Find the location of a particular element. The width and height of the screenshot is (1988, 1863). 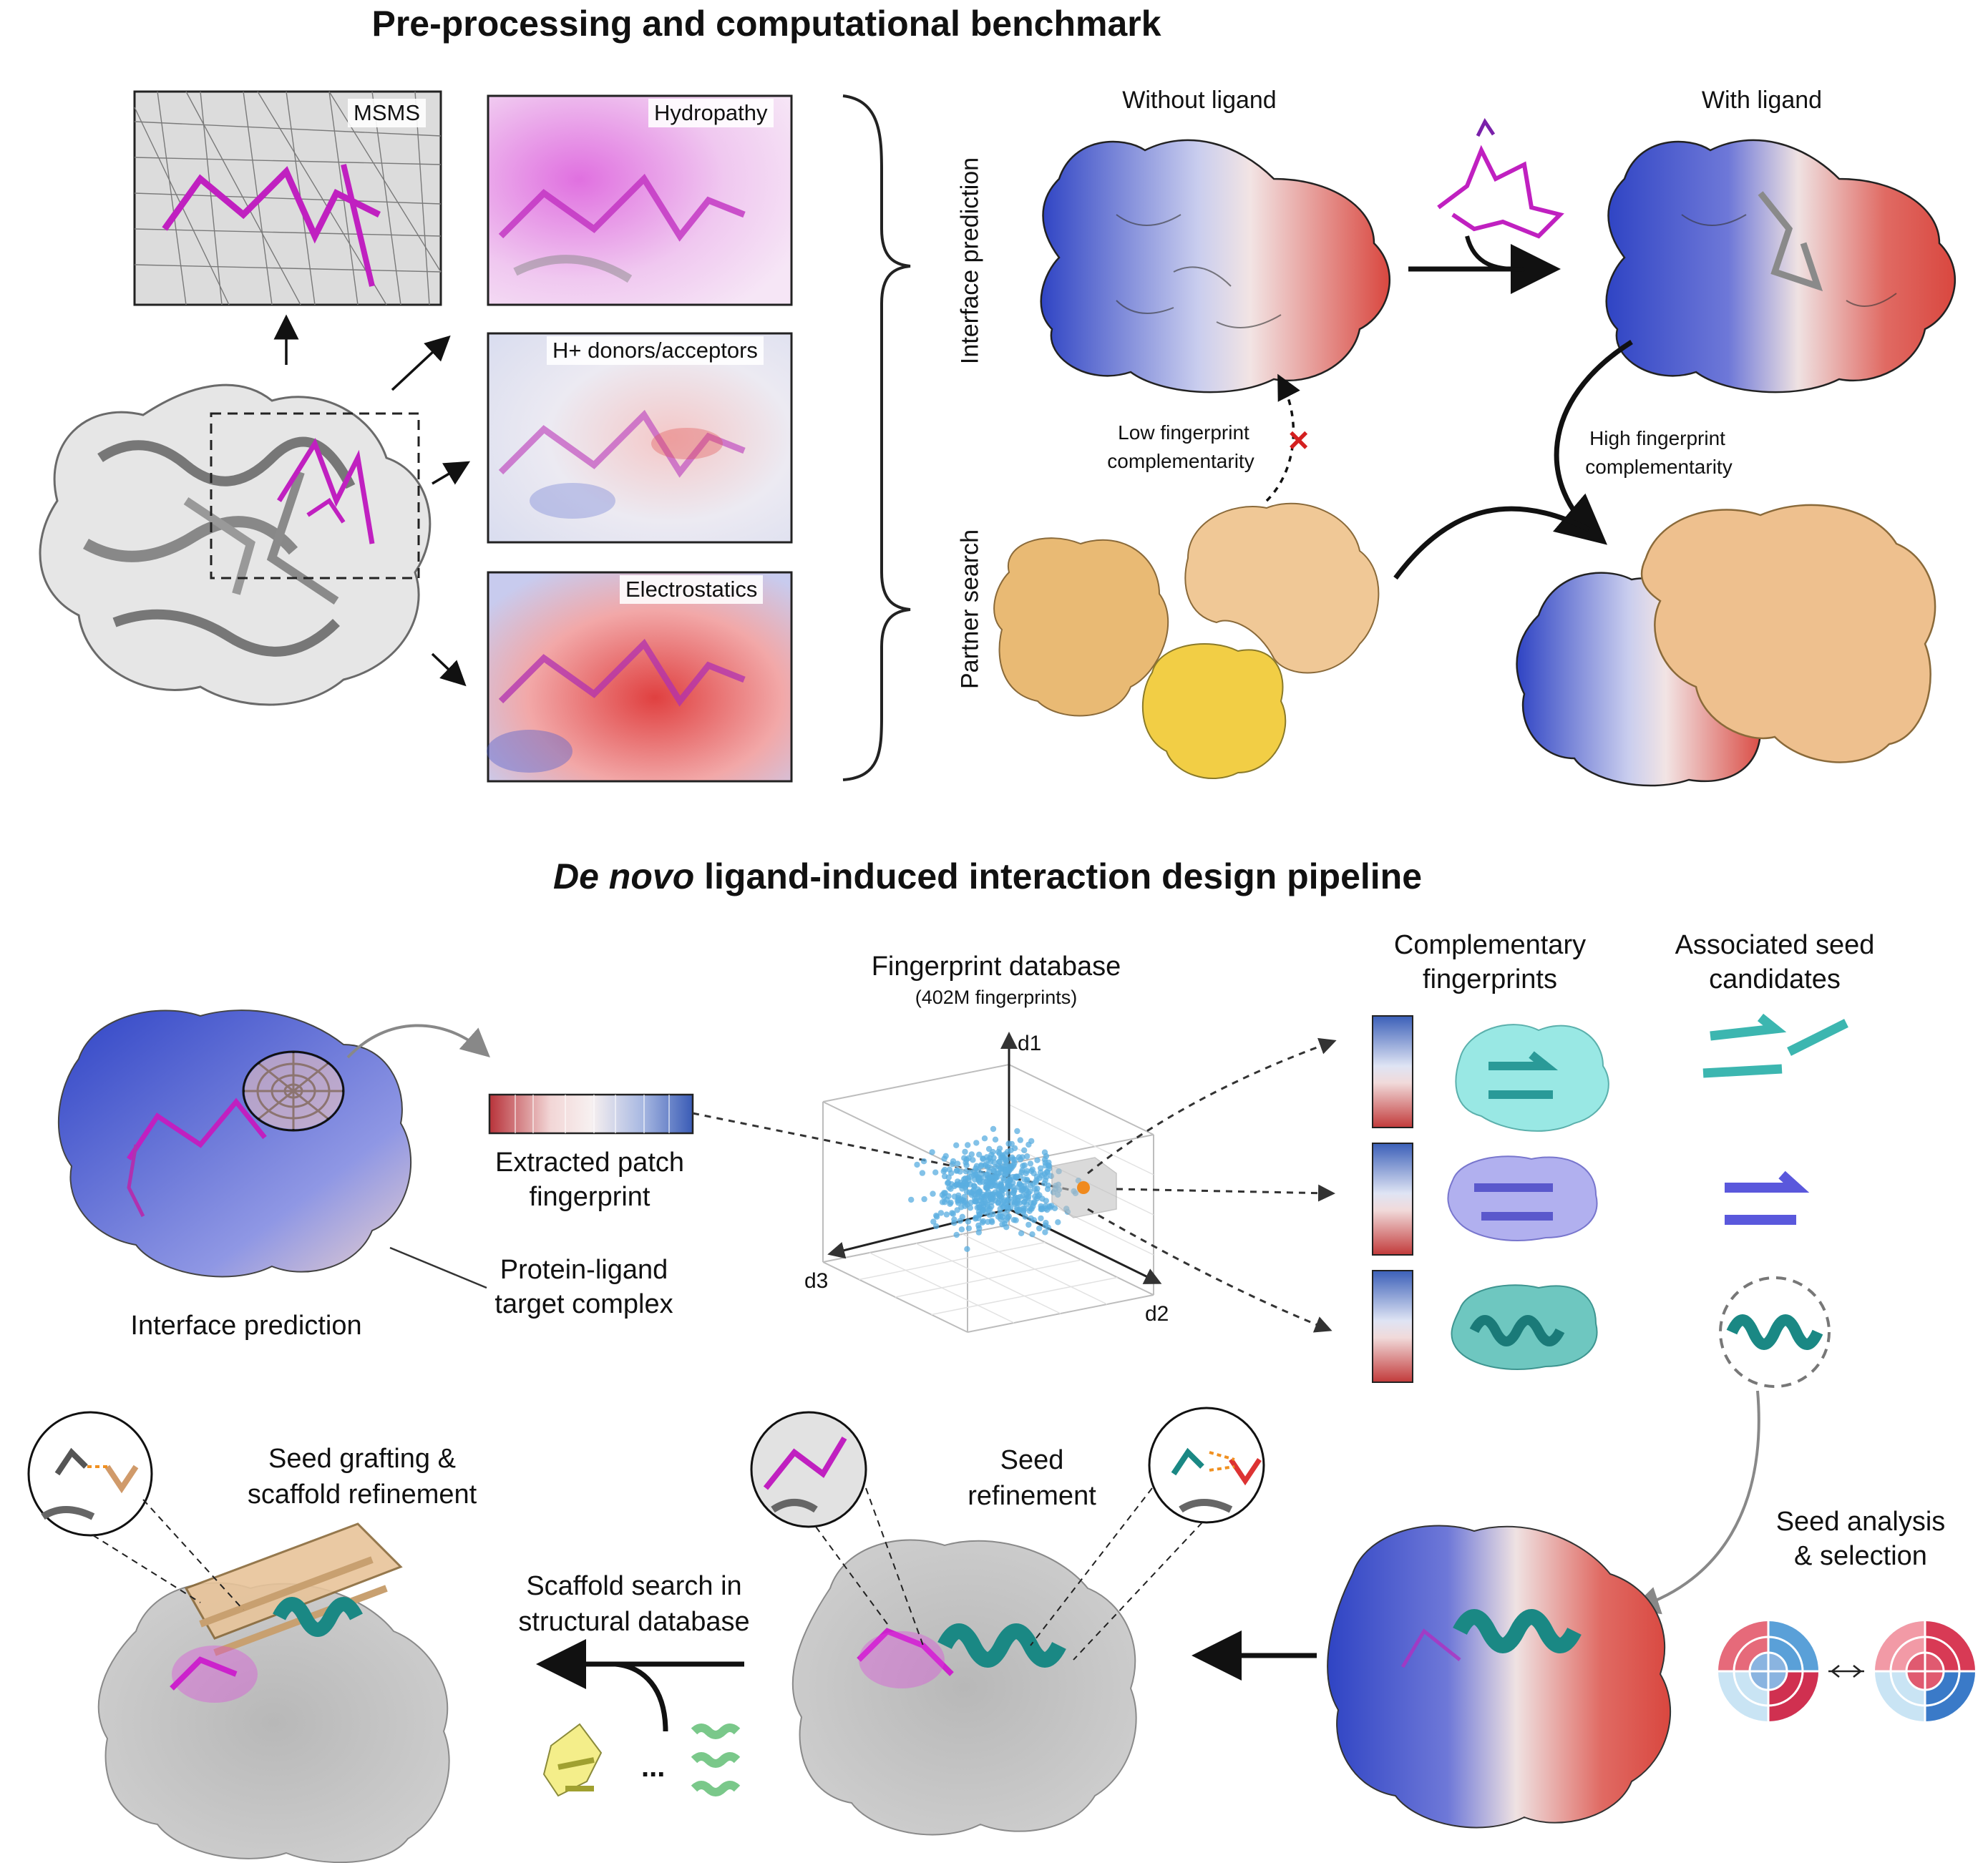

axis-label-d3: d3 is located at coordinates (816, 1281).